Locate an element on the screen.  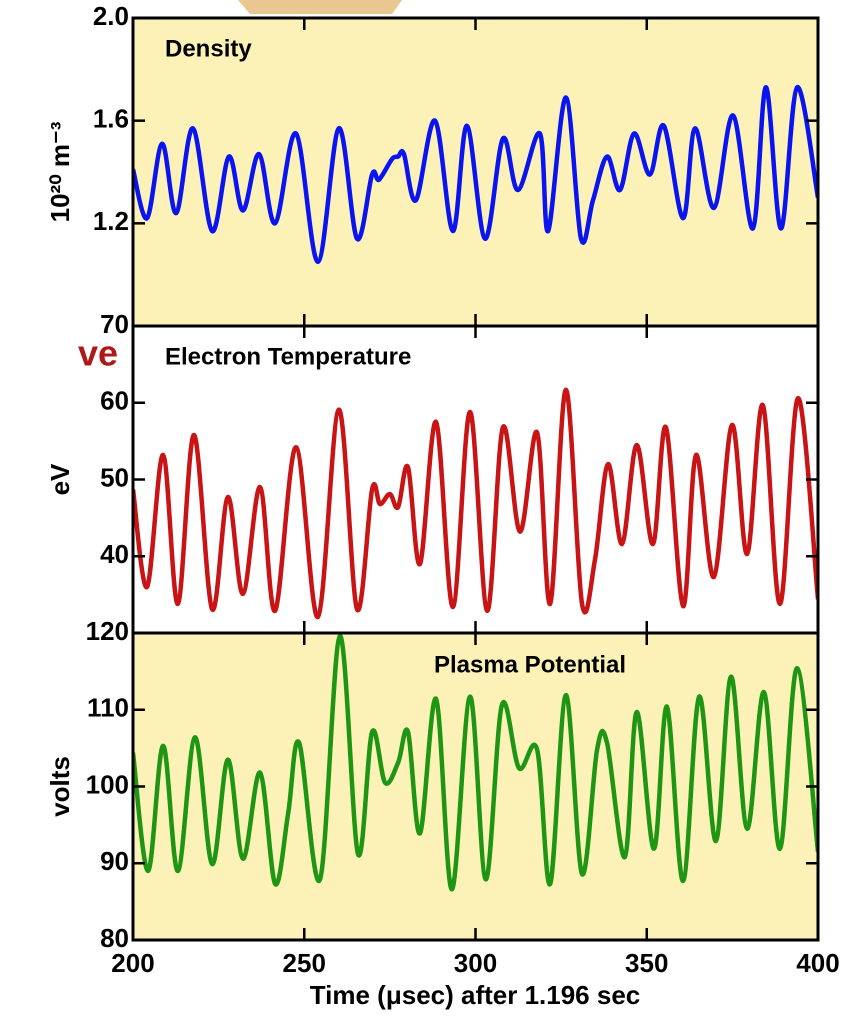
panel-title: Electron Temperature is located at coordinates (288, 356).